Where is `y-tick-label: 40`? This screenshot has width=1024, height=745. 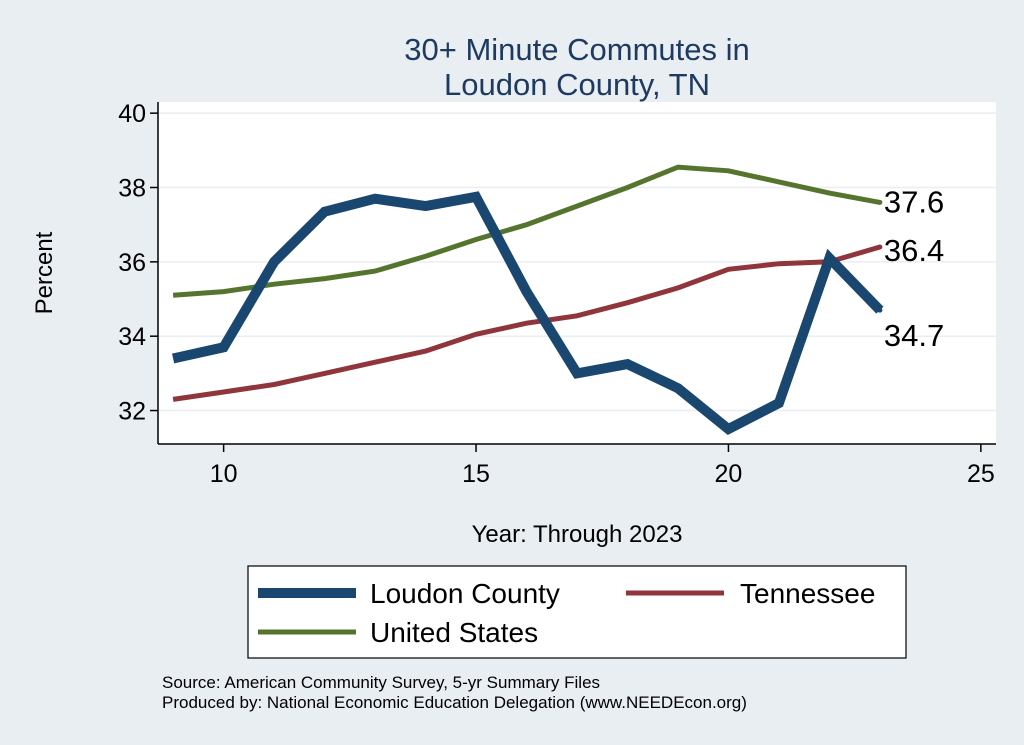
y-tick-label: 40 is located at coordinates (132, 114).